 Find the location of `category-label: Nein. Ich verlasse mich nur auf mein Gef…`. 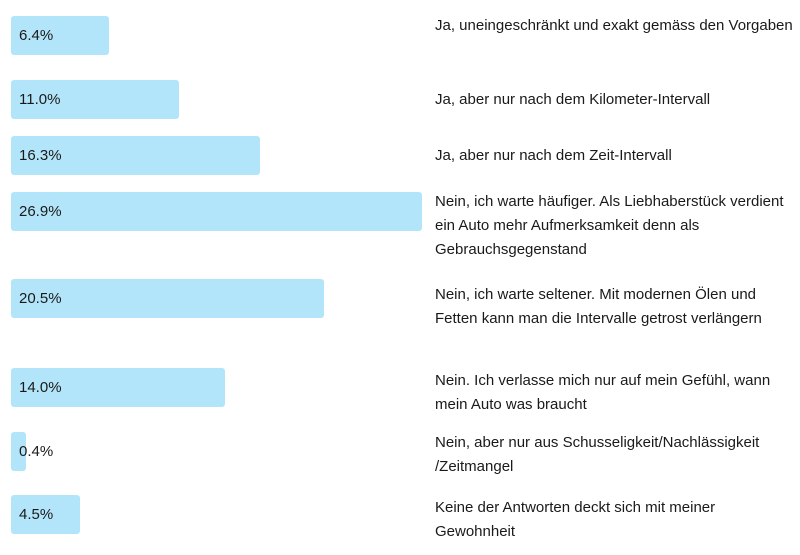

category-label: Nein. Ich verlasse mich nur auf mein Gef… is located at coordinates (603, 392).